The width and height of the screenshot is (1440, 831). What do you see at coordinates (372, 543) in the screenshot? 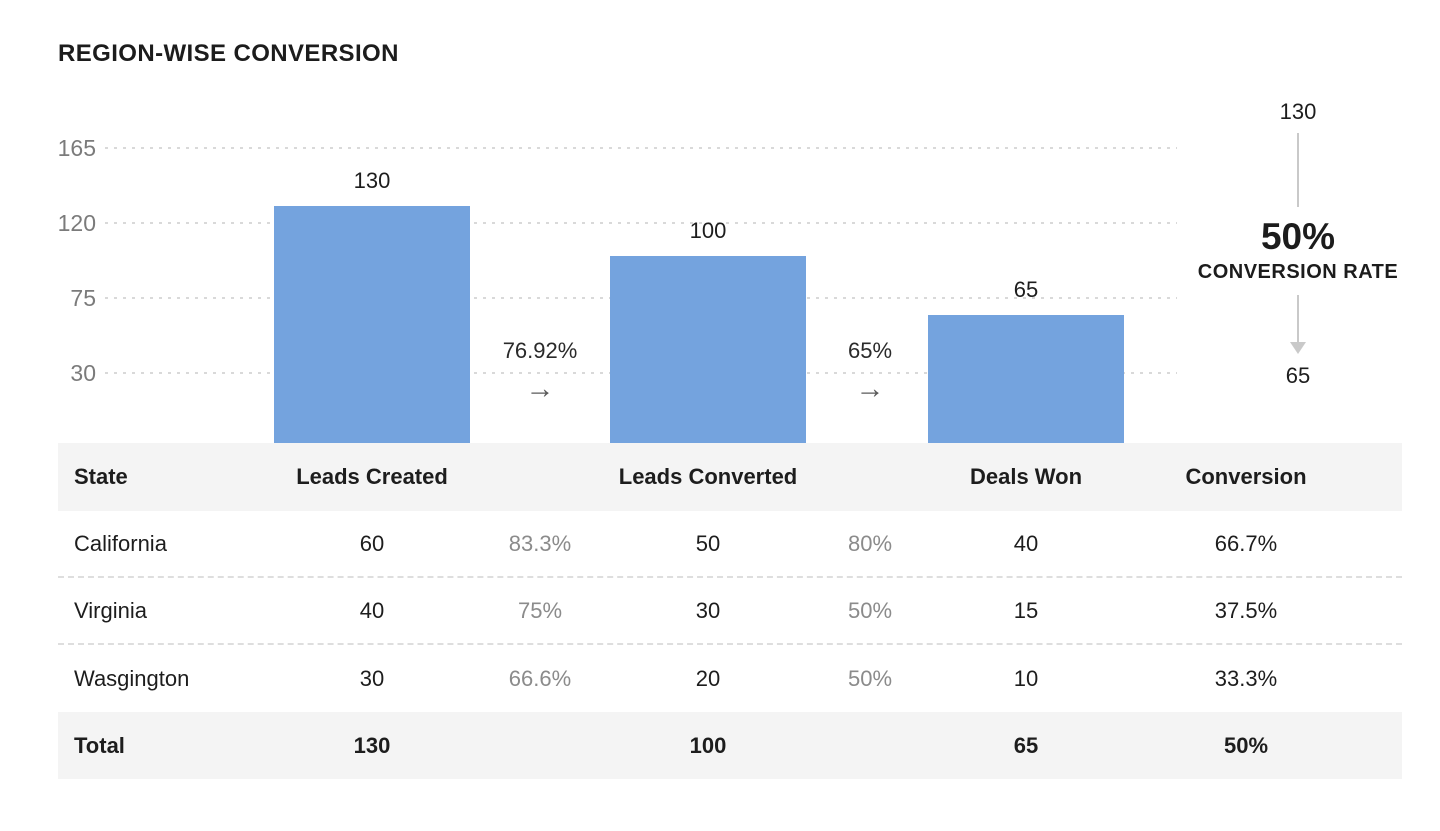
I see `table-row-california-cell-1: 60` at bounding box center [372, 543].